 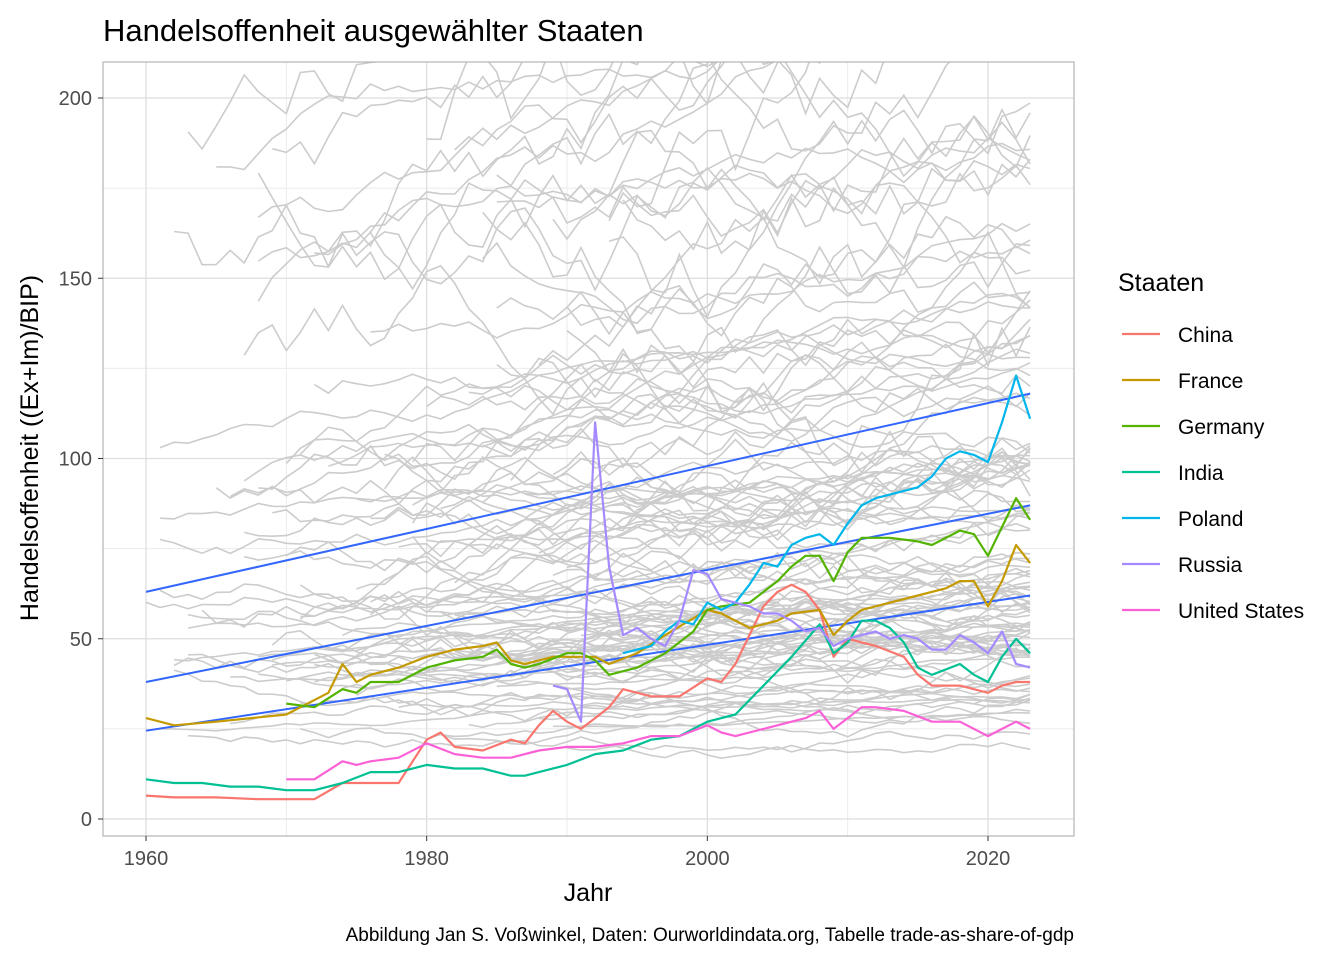 What do you see at coordinates (30, 448) in the screenshot?
I see `y-axis-title: Handelsoffenheit ((Ex+Im)/BIP)` at bounding box center [30, 448].